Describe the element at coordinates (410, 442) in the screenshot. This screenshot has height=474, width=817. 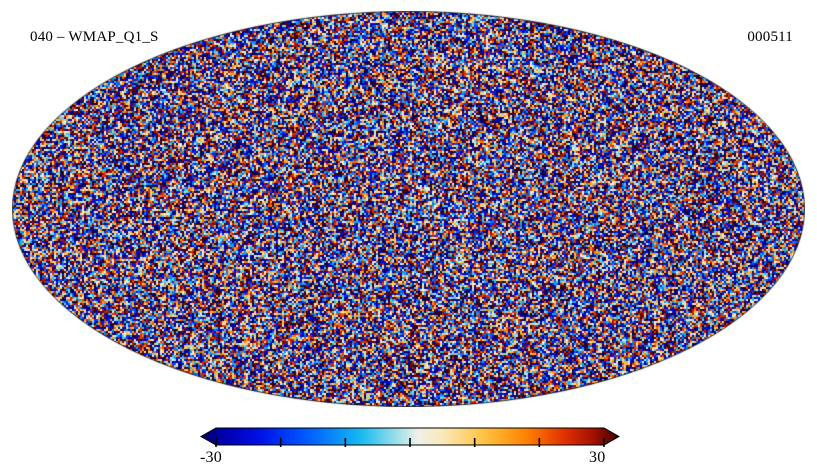
I see `colorbar-ticks` at that location.